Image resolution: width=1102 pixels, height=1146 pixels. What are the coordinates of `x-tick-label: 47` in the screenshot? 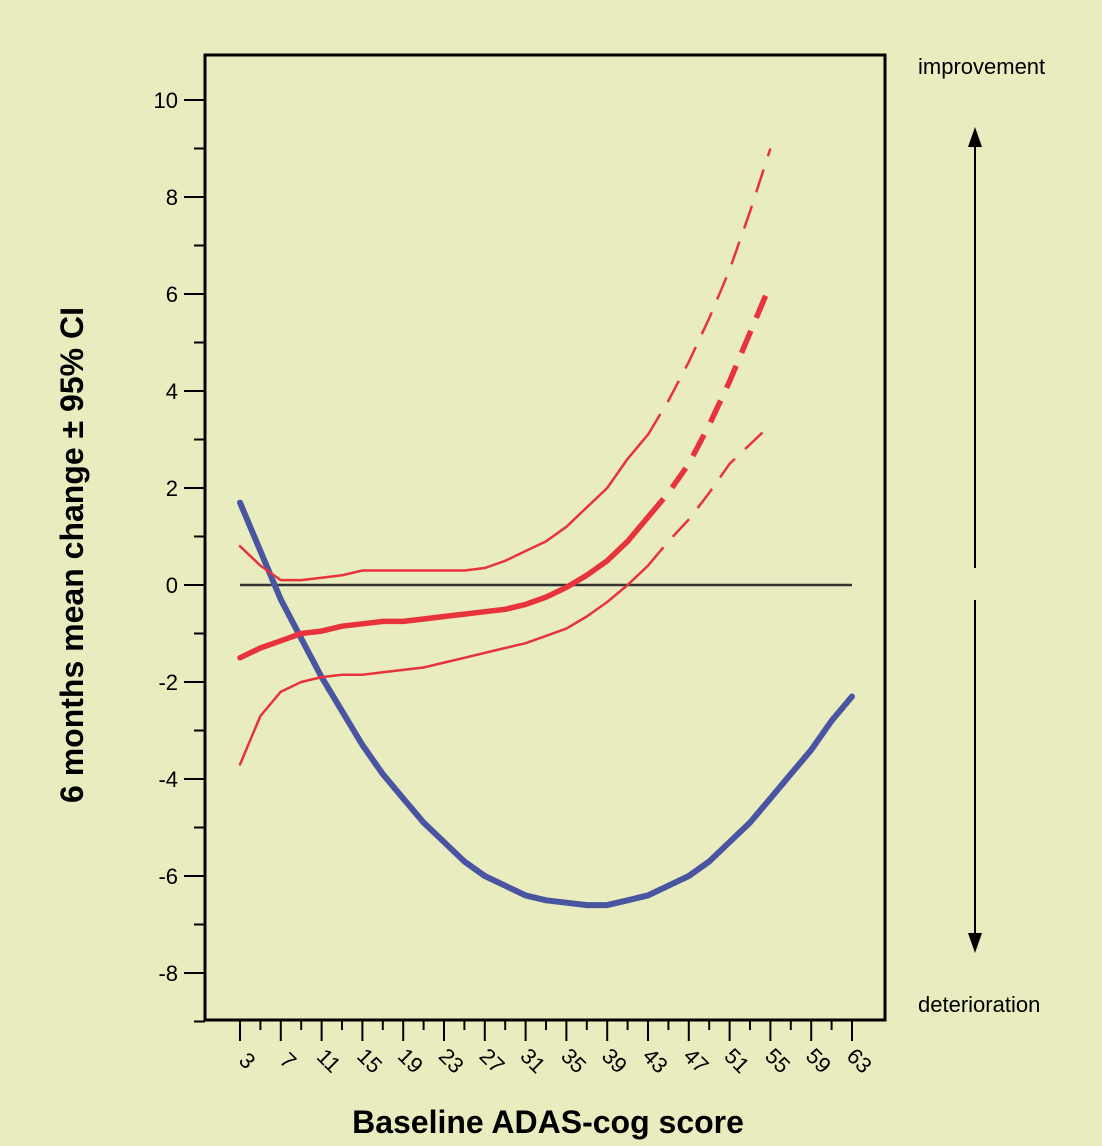 It's located at (696, 1060).